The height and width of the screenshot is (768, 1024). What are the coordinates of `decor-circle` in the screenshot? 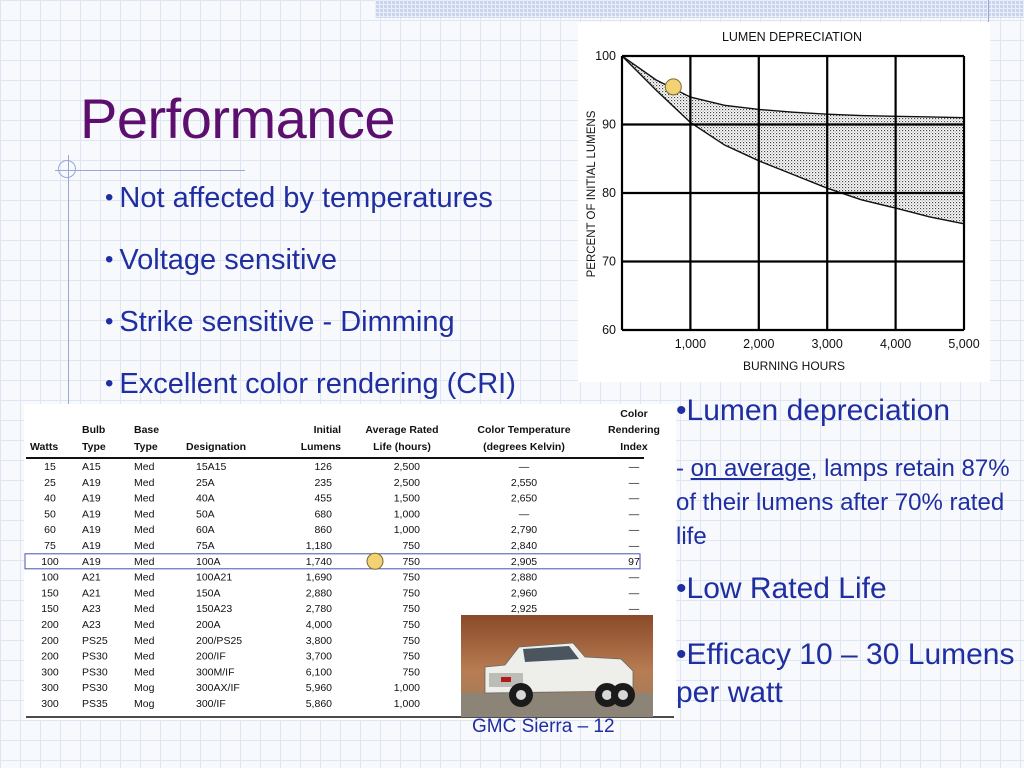 It's located at (67, 169).